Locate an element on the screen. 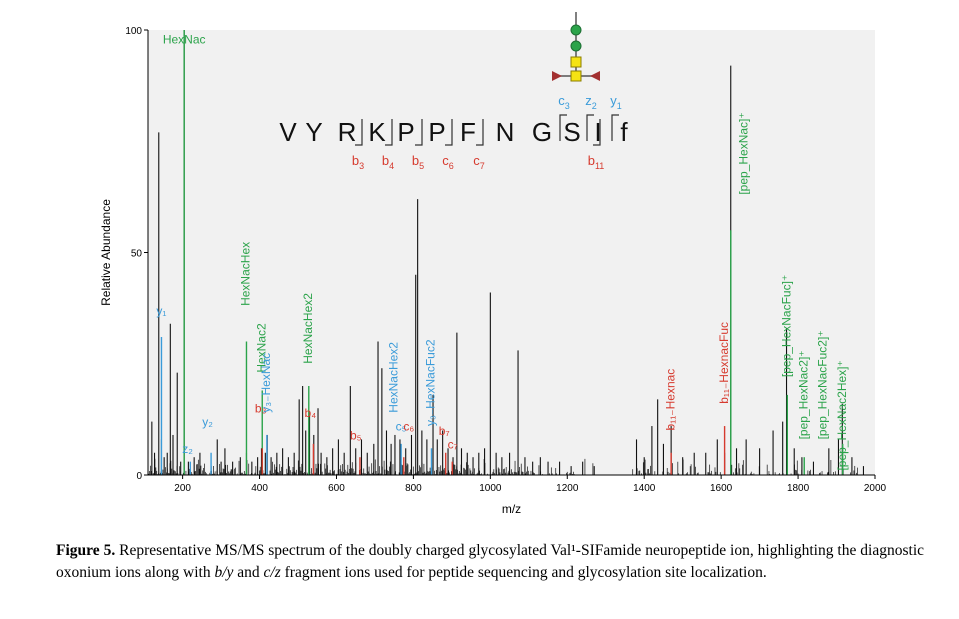 This screenshot has width=959, height=619. fragment-letter: y is located at coordinates (613, 100).